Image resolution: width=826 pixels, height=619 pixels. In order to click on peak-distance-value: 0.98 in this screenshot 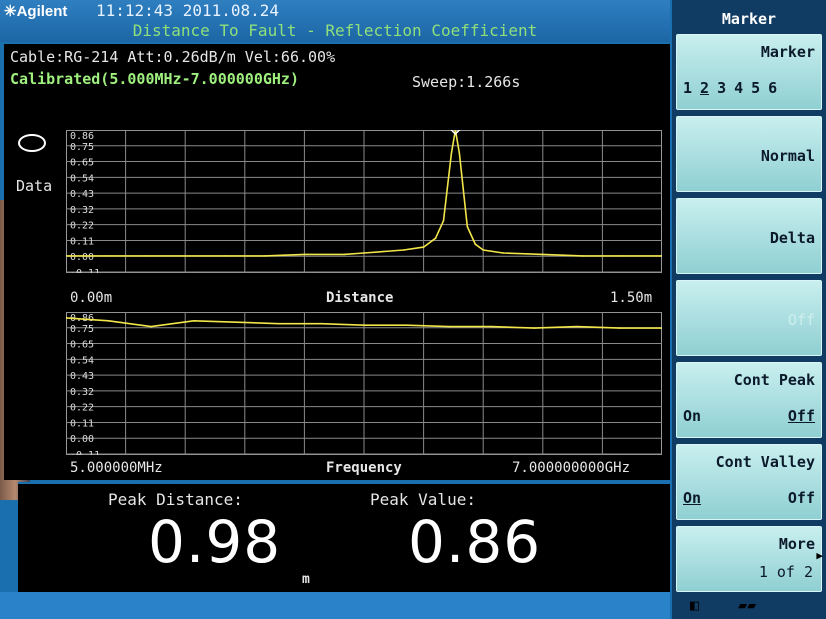, I will do `click(215, 542)`.